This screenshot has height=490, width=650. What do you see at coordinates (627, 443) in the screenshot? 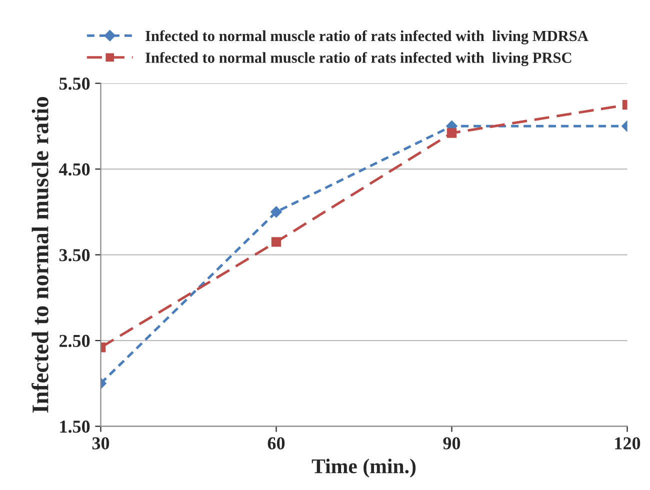
I see `x-tick-label: 120` at bounding box center [627, 443].